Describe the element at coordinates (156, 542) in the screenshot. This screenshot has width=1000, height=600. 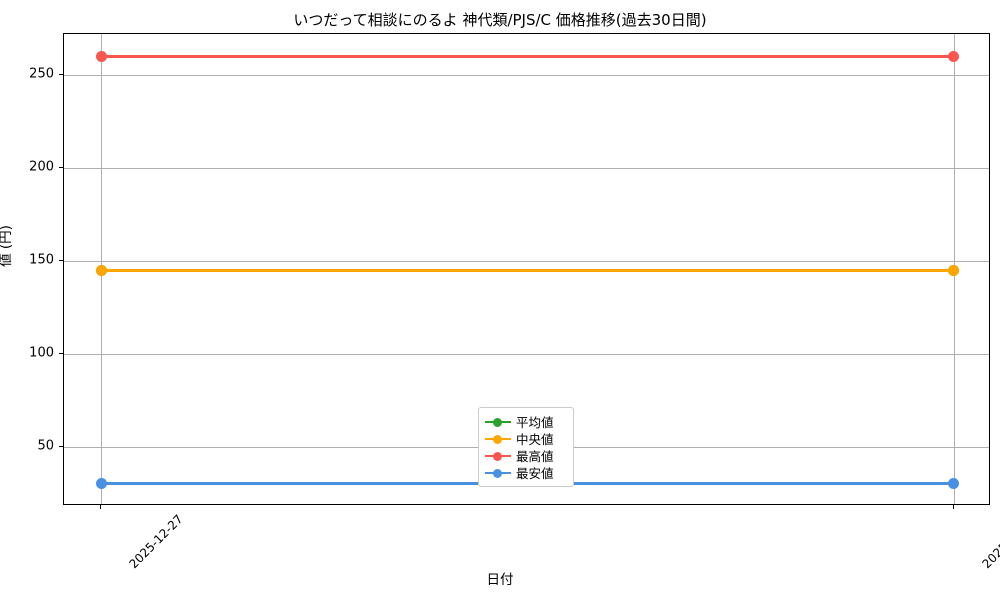
I see `x-tick-label: 2025-12-27` at that location.